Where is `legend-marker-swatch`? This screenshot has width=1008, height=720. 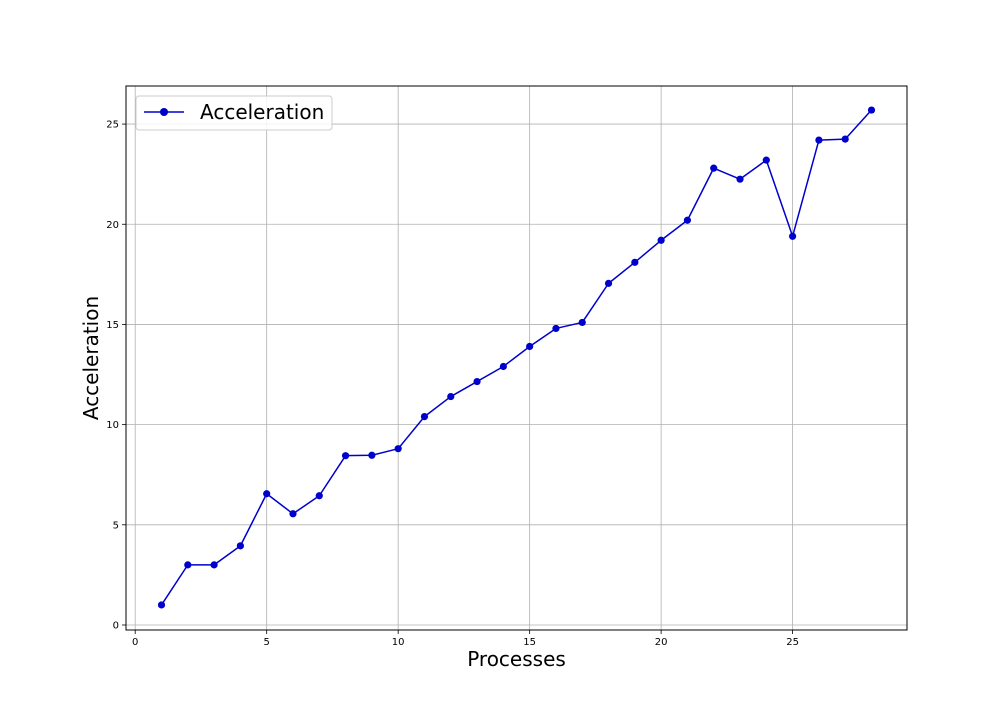 legend-marker-swatch is located at coordinates (164, 112).